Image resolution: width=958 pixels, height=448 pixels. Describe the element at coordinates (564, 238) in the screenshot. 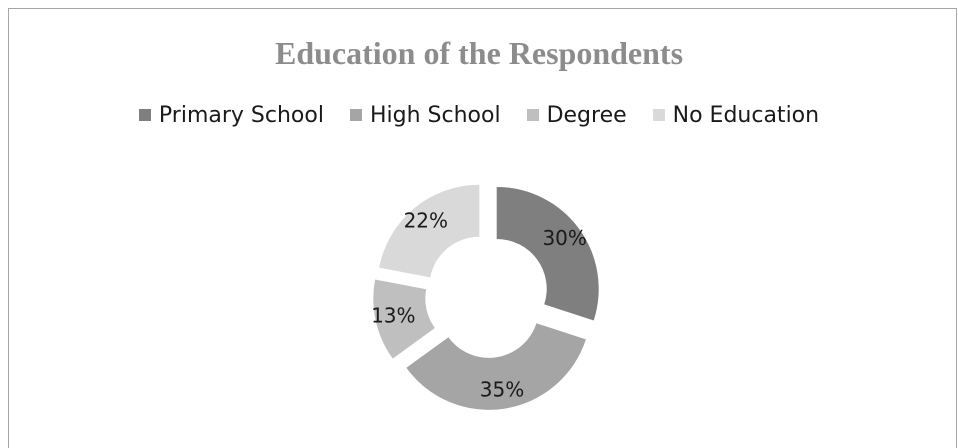

I see `data-label-primary-school: 30%` at that location.